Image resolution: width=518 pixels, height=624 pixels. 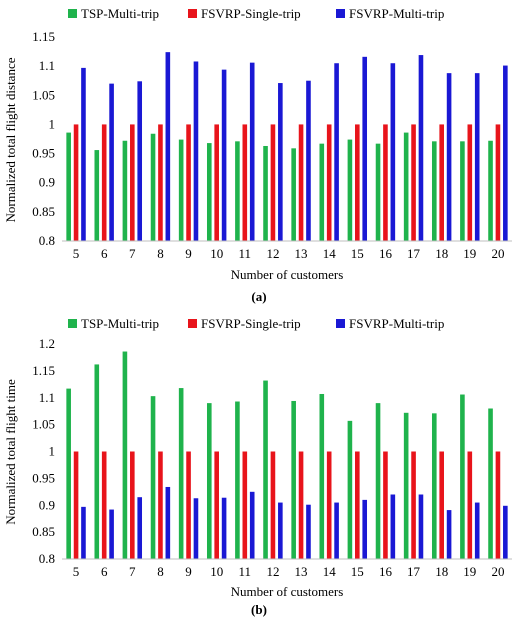 I want to click on x-tick-label: 6, so click(x=104, y=253).